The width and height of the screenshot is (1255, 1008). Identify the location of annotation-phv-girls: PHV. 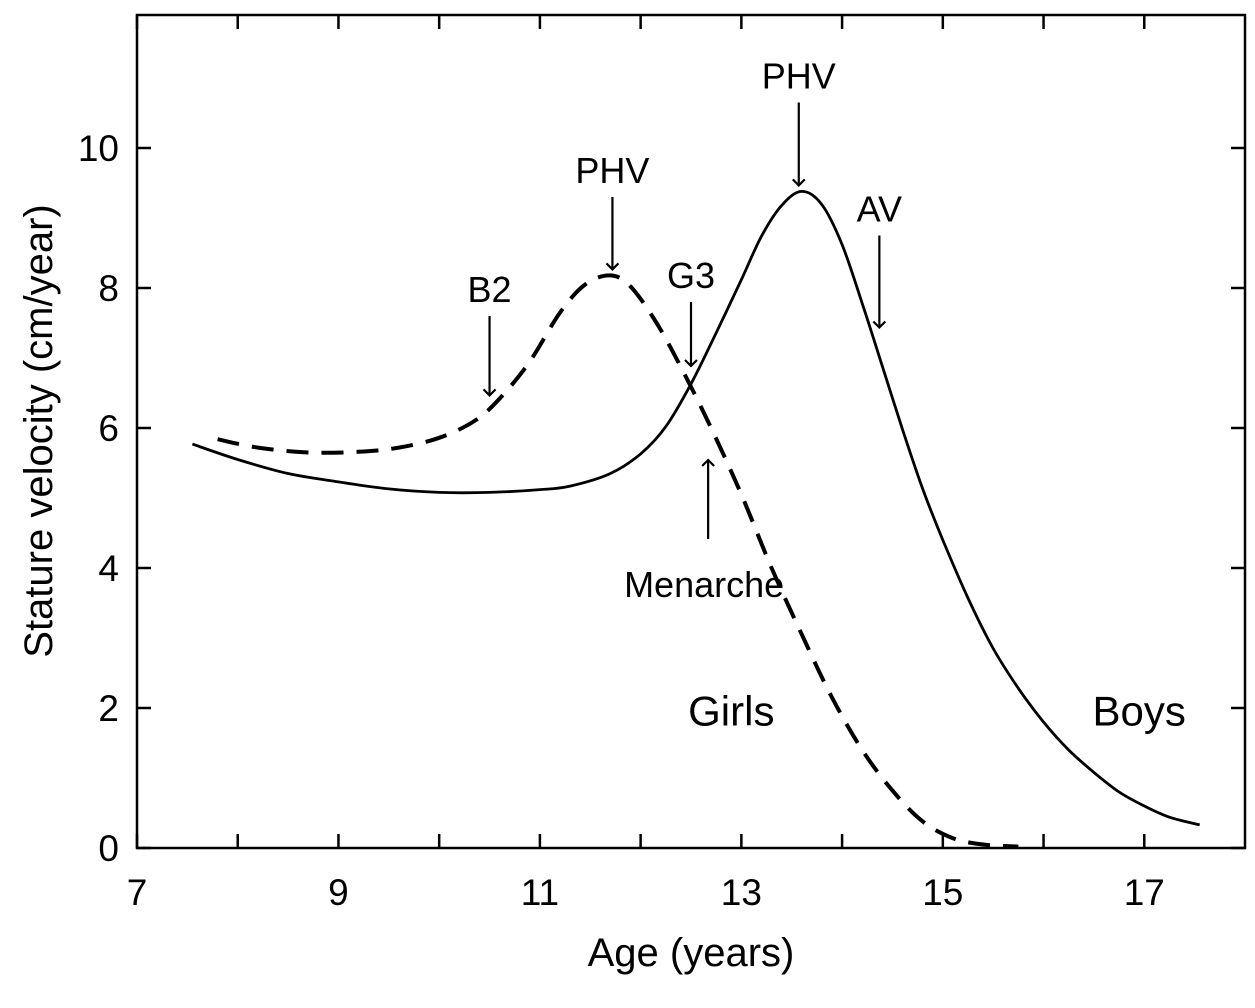
(612, 210).